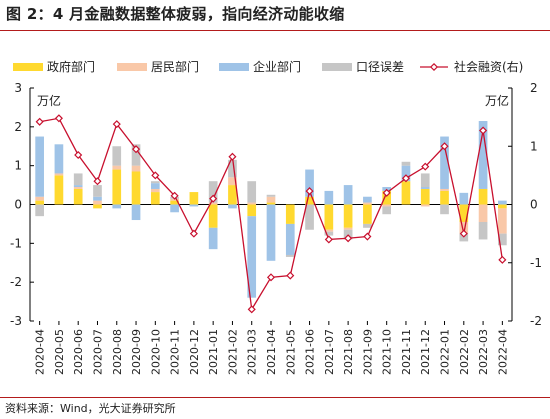 Image resolution: width=550 pixels, height=419 pixels. What do you see at coordinates (232, 352) in the screenshot?
I see `x-tick-label: 2021-02` at bounding box center [232, 352].